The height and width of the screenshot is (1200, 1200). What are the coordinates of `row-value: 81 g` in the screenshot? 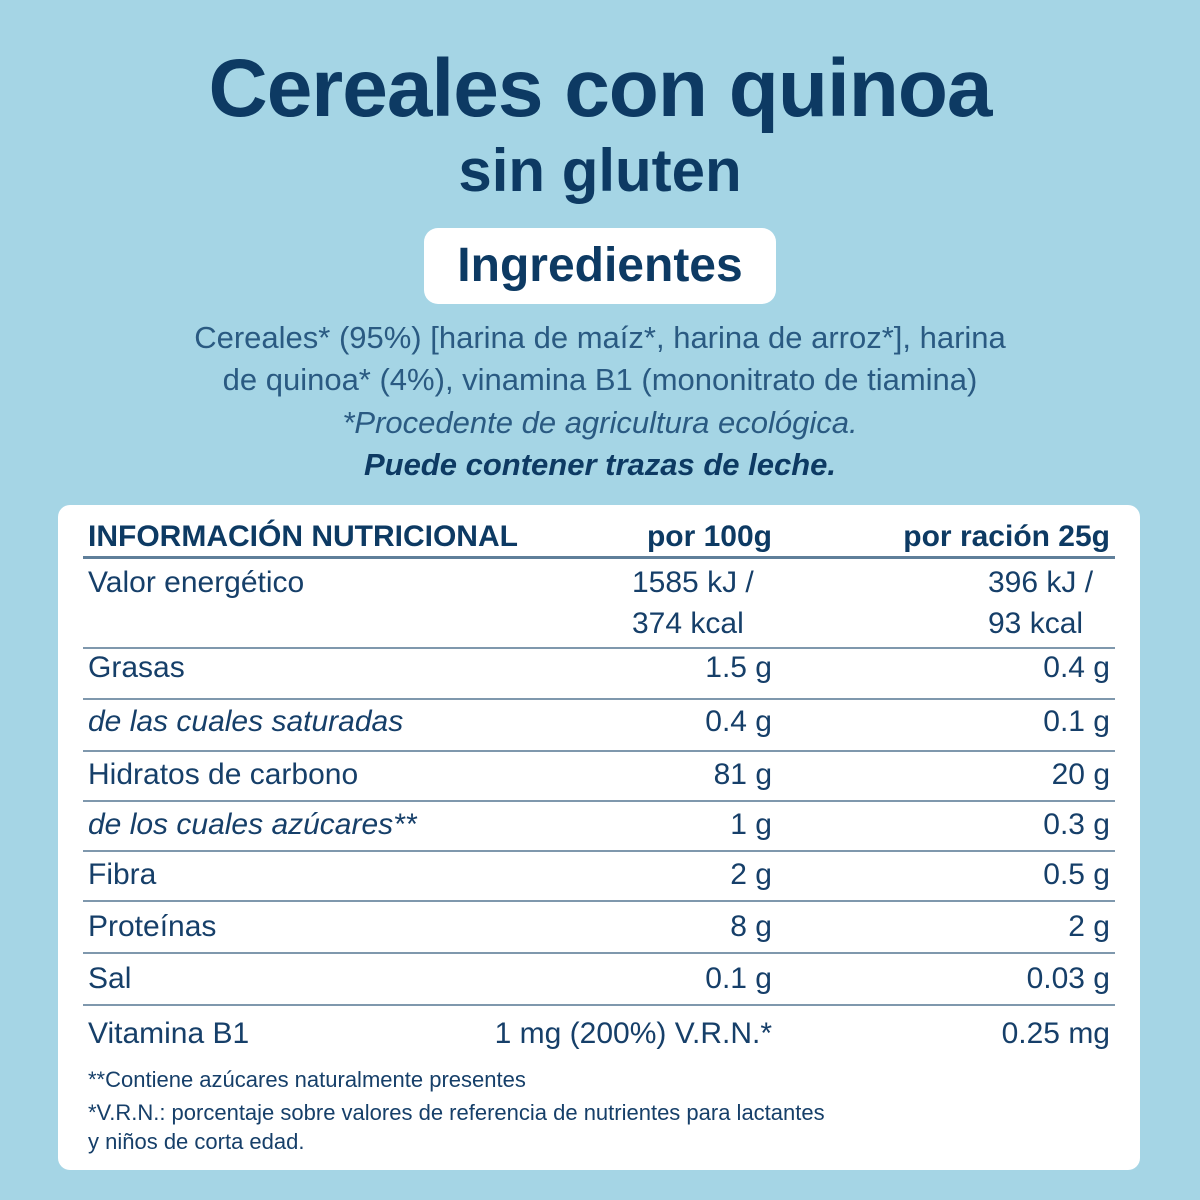 It's located at (742, 774).